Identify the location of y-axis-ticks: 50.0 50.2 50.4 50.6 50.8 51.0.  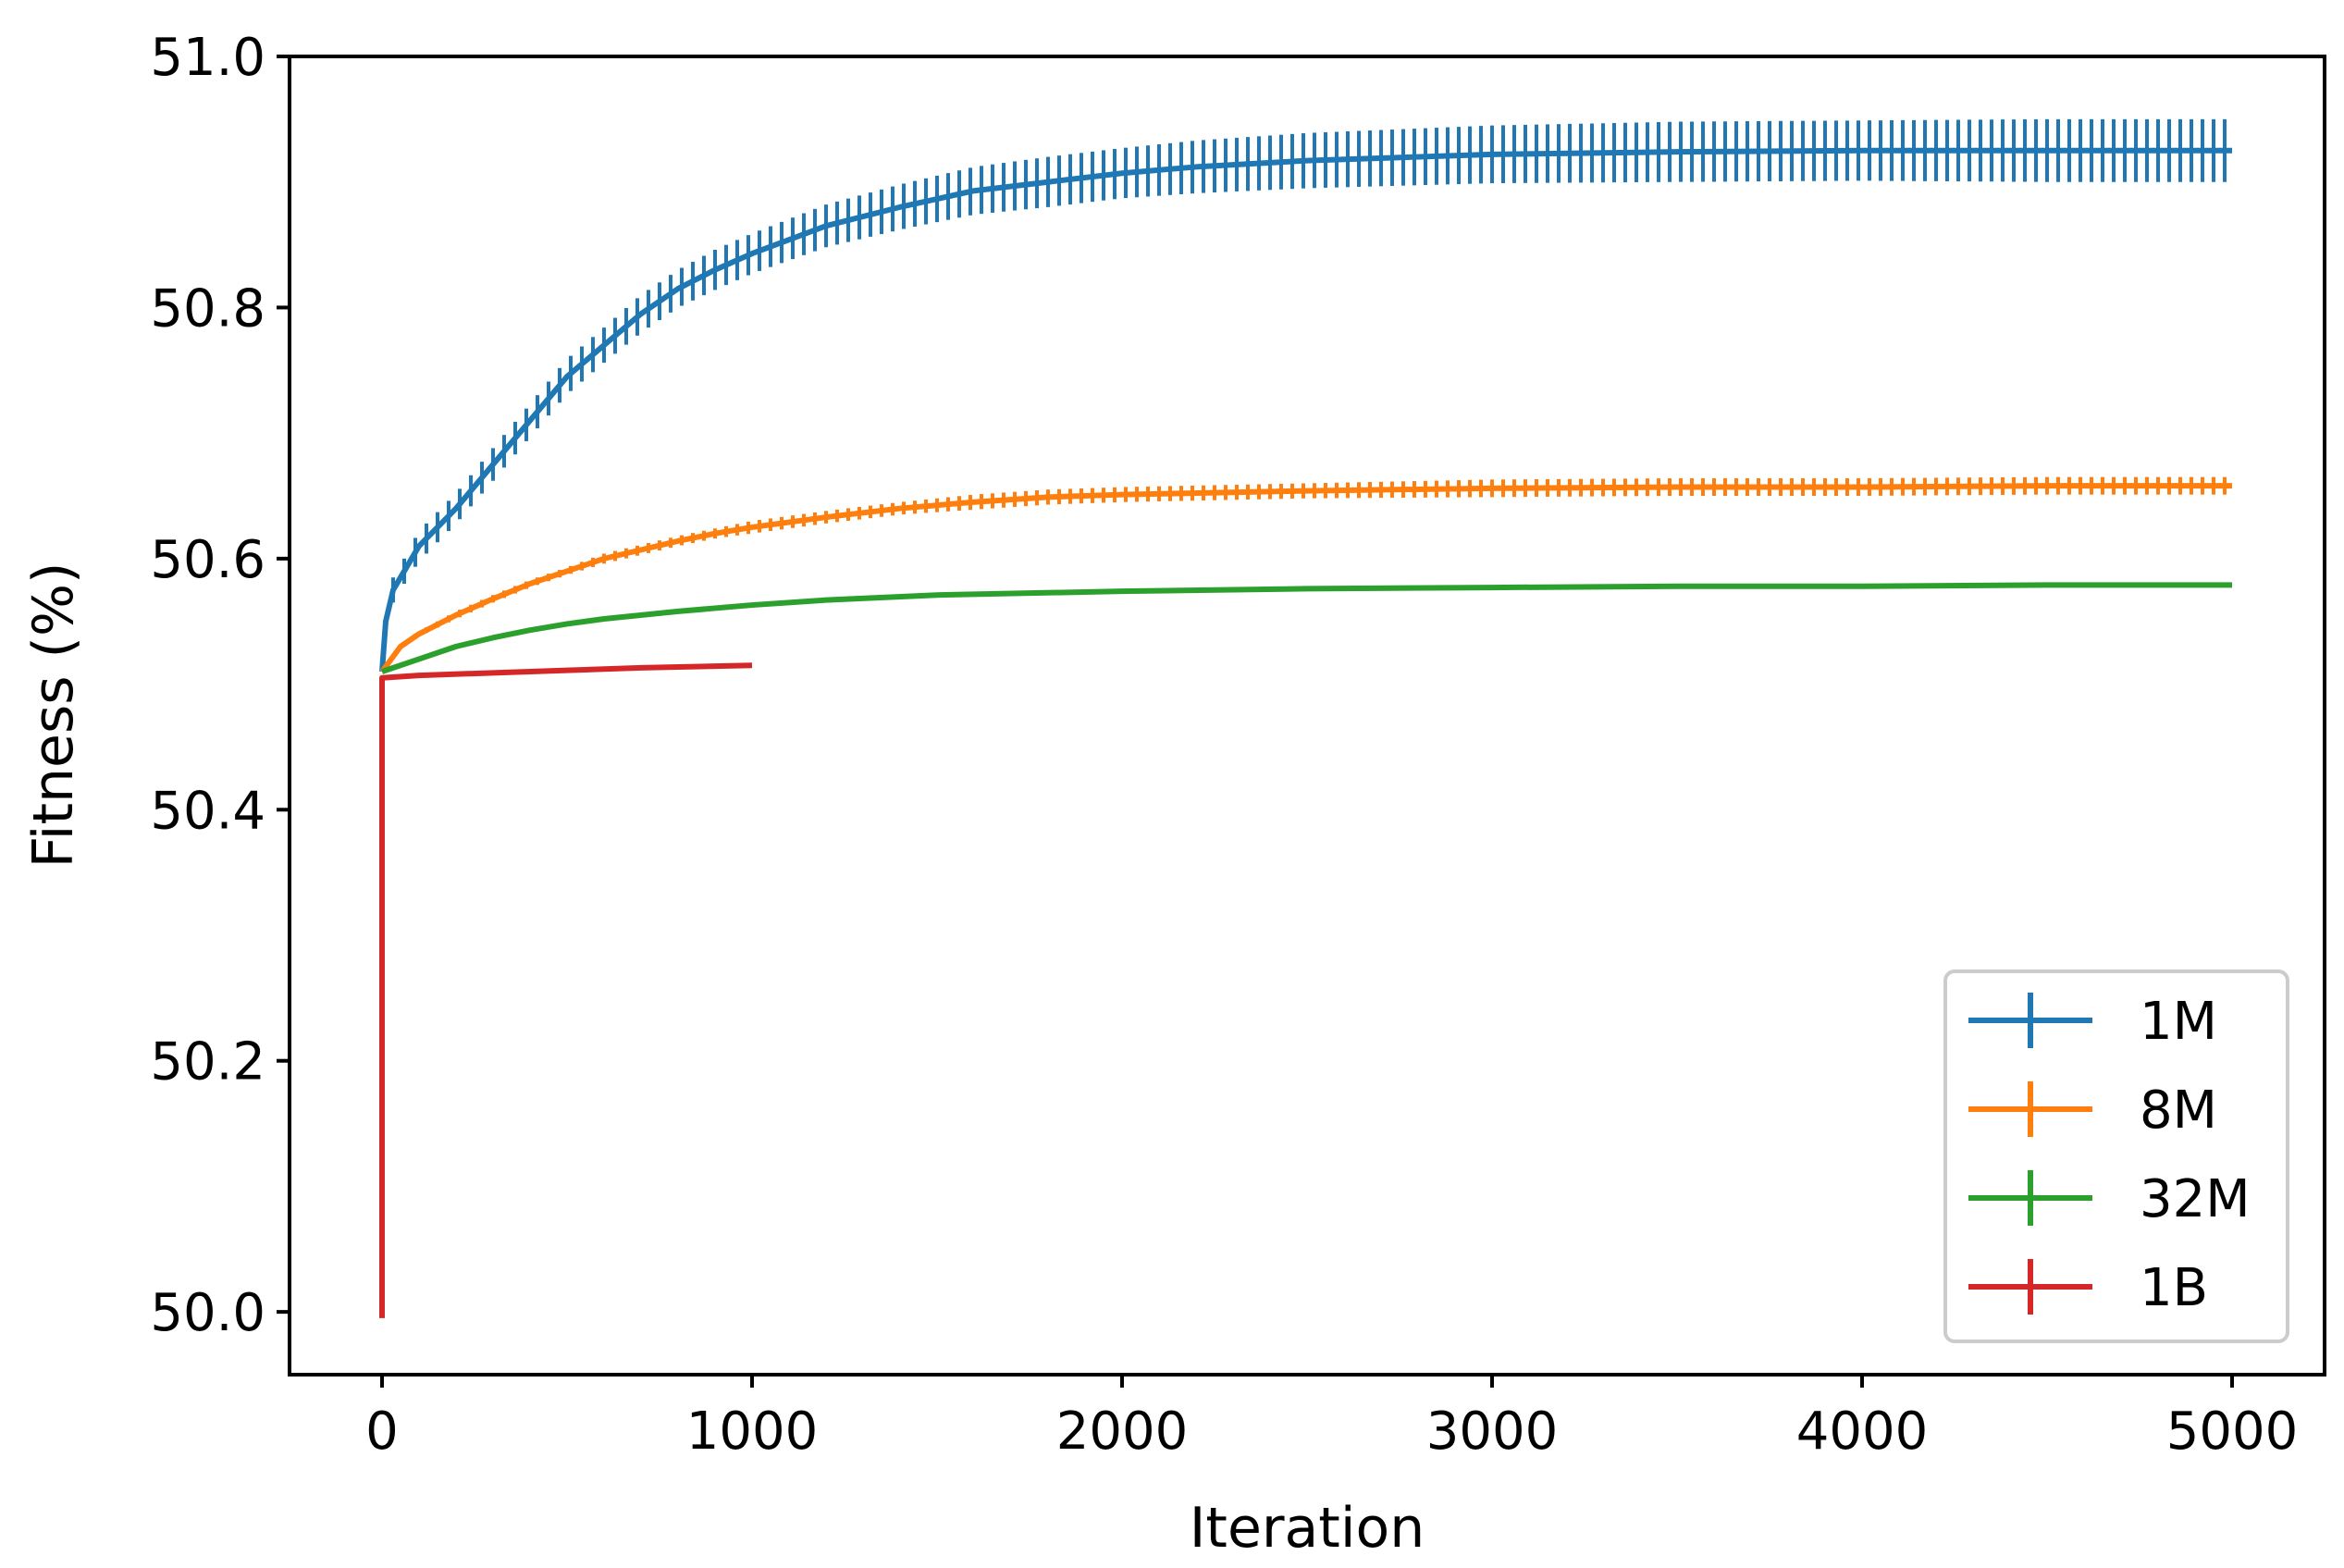
(220, 685).